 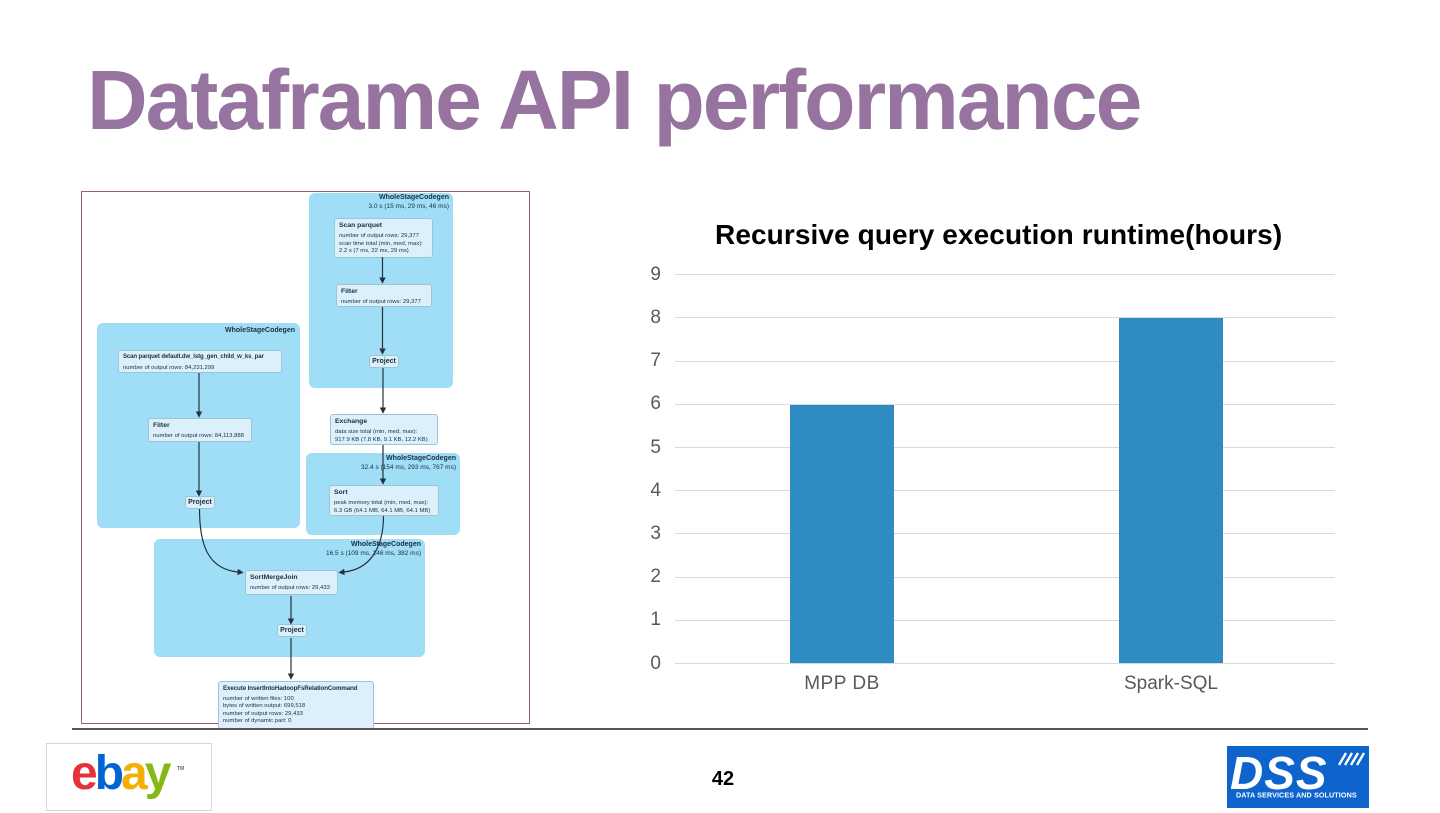 What do you see at coordinates (1296, 795) in the screenshot?
I see `svg-text: DATA SERVICES AND SOLUTIONS` at bounding box center [1296, 795].